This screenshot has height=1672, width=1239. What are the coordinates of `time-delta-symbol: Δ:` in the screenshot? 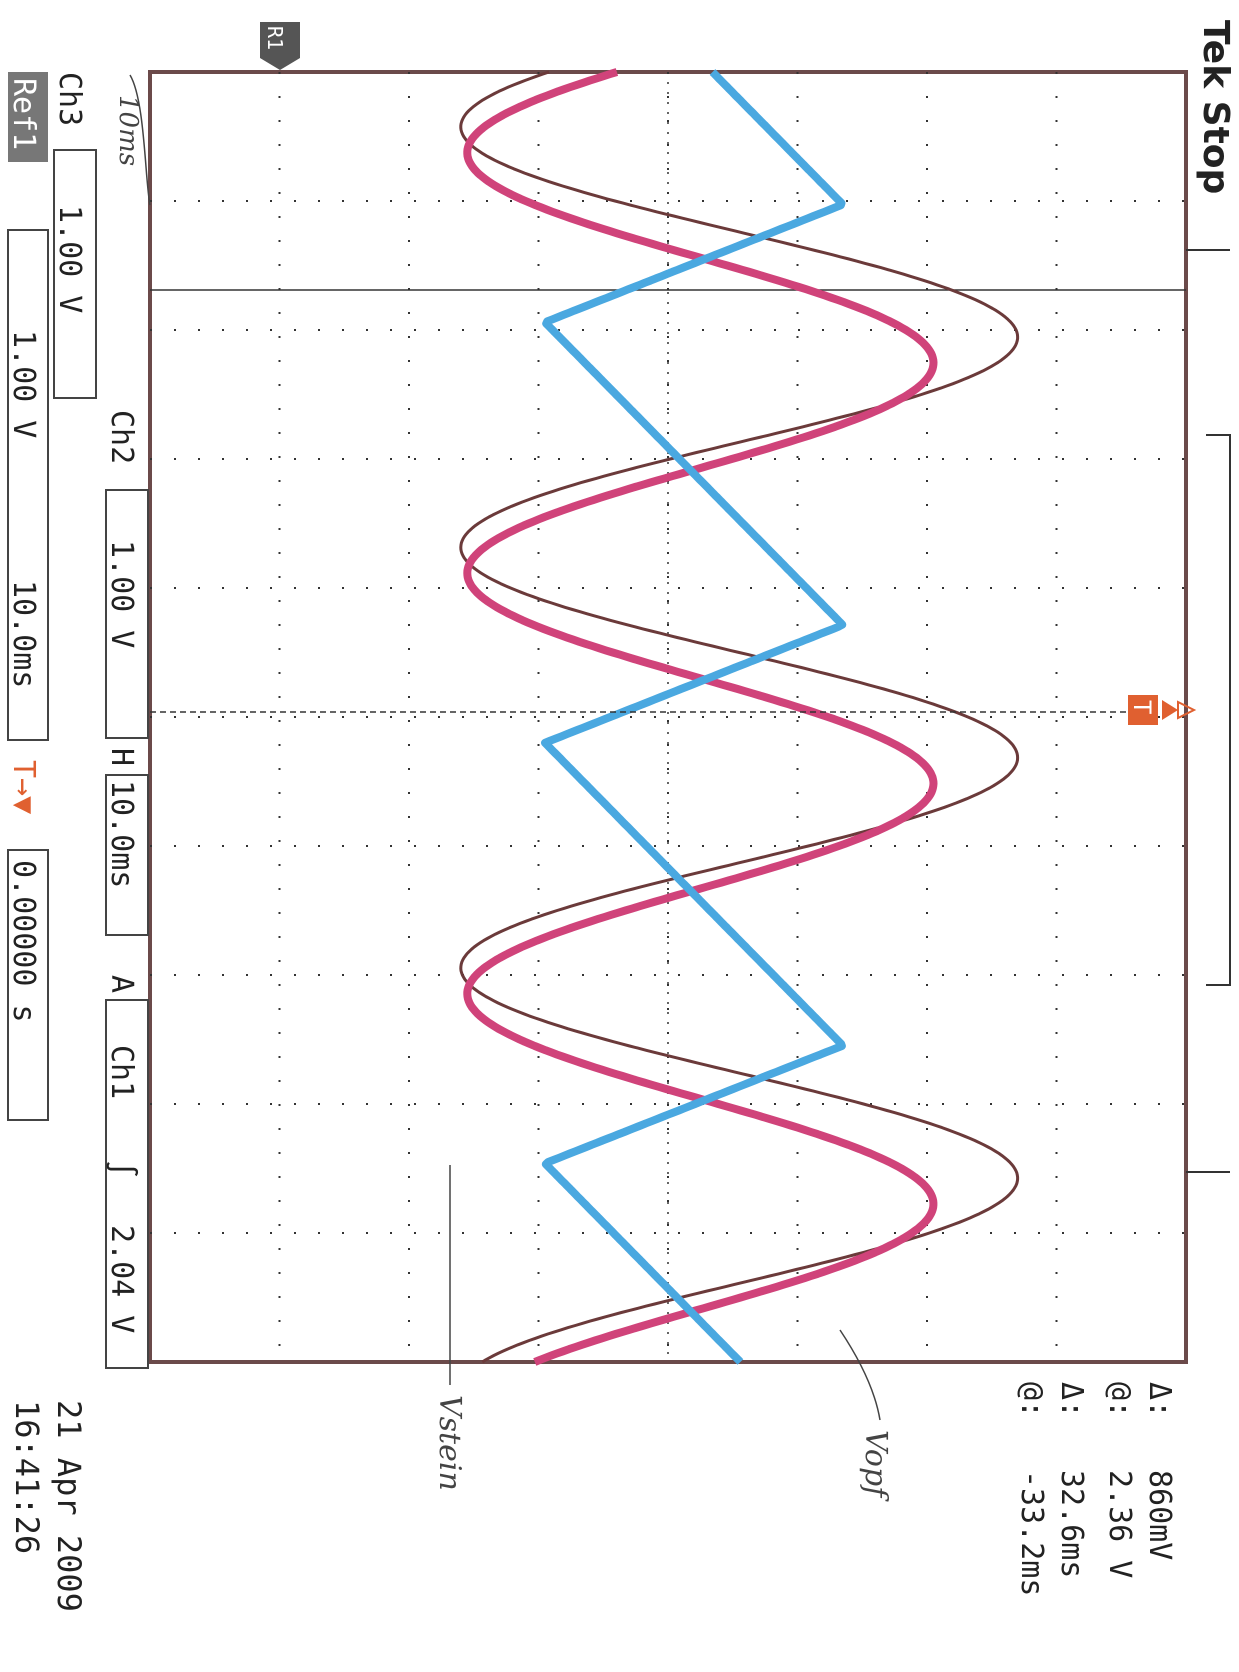 It's located at (1071, 1400).